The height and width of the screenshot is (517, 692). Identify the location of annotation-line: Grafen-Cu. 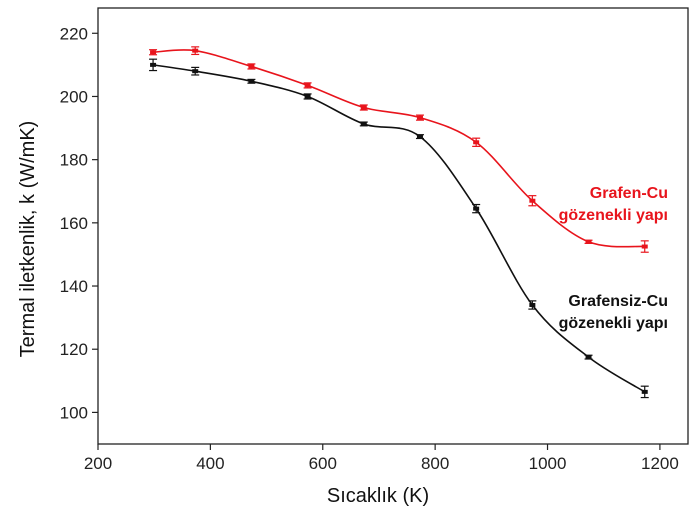
(629, 193).